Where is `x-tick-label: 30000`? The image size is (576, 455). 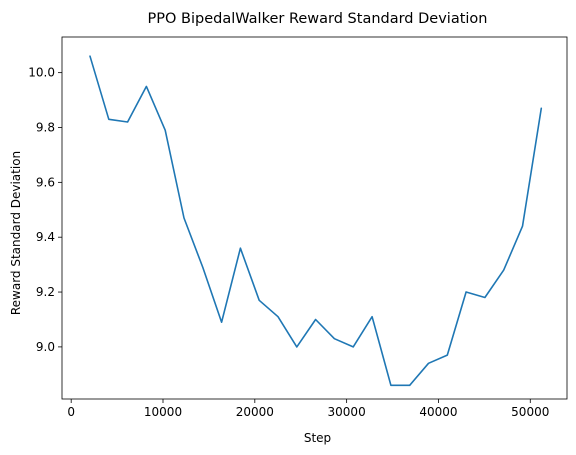
x-tick-label: 30000 is located at coordinates (347, 412).